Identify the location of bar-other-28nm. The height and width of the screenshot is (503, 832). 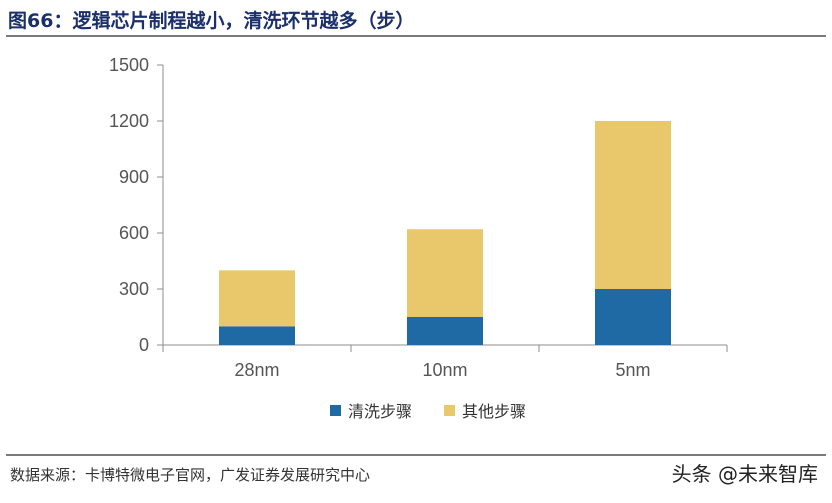
(257, 298).